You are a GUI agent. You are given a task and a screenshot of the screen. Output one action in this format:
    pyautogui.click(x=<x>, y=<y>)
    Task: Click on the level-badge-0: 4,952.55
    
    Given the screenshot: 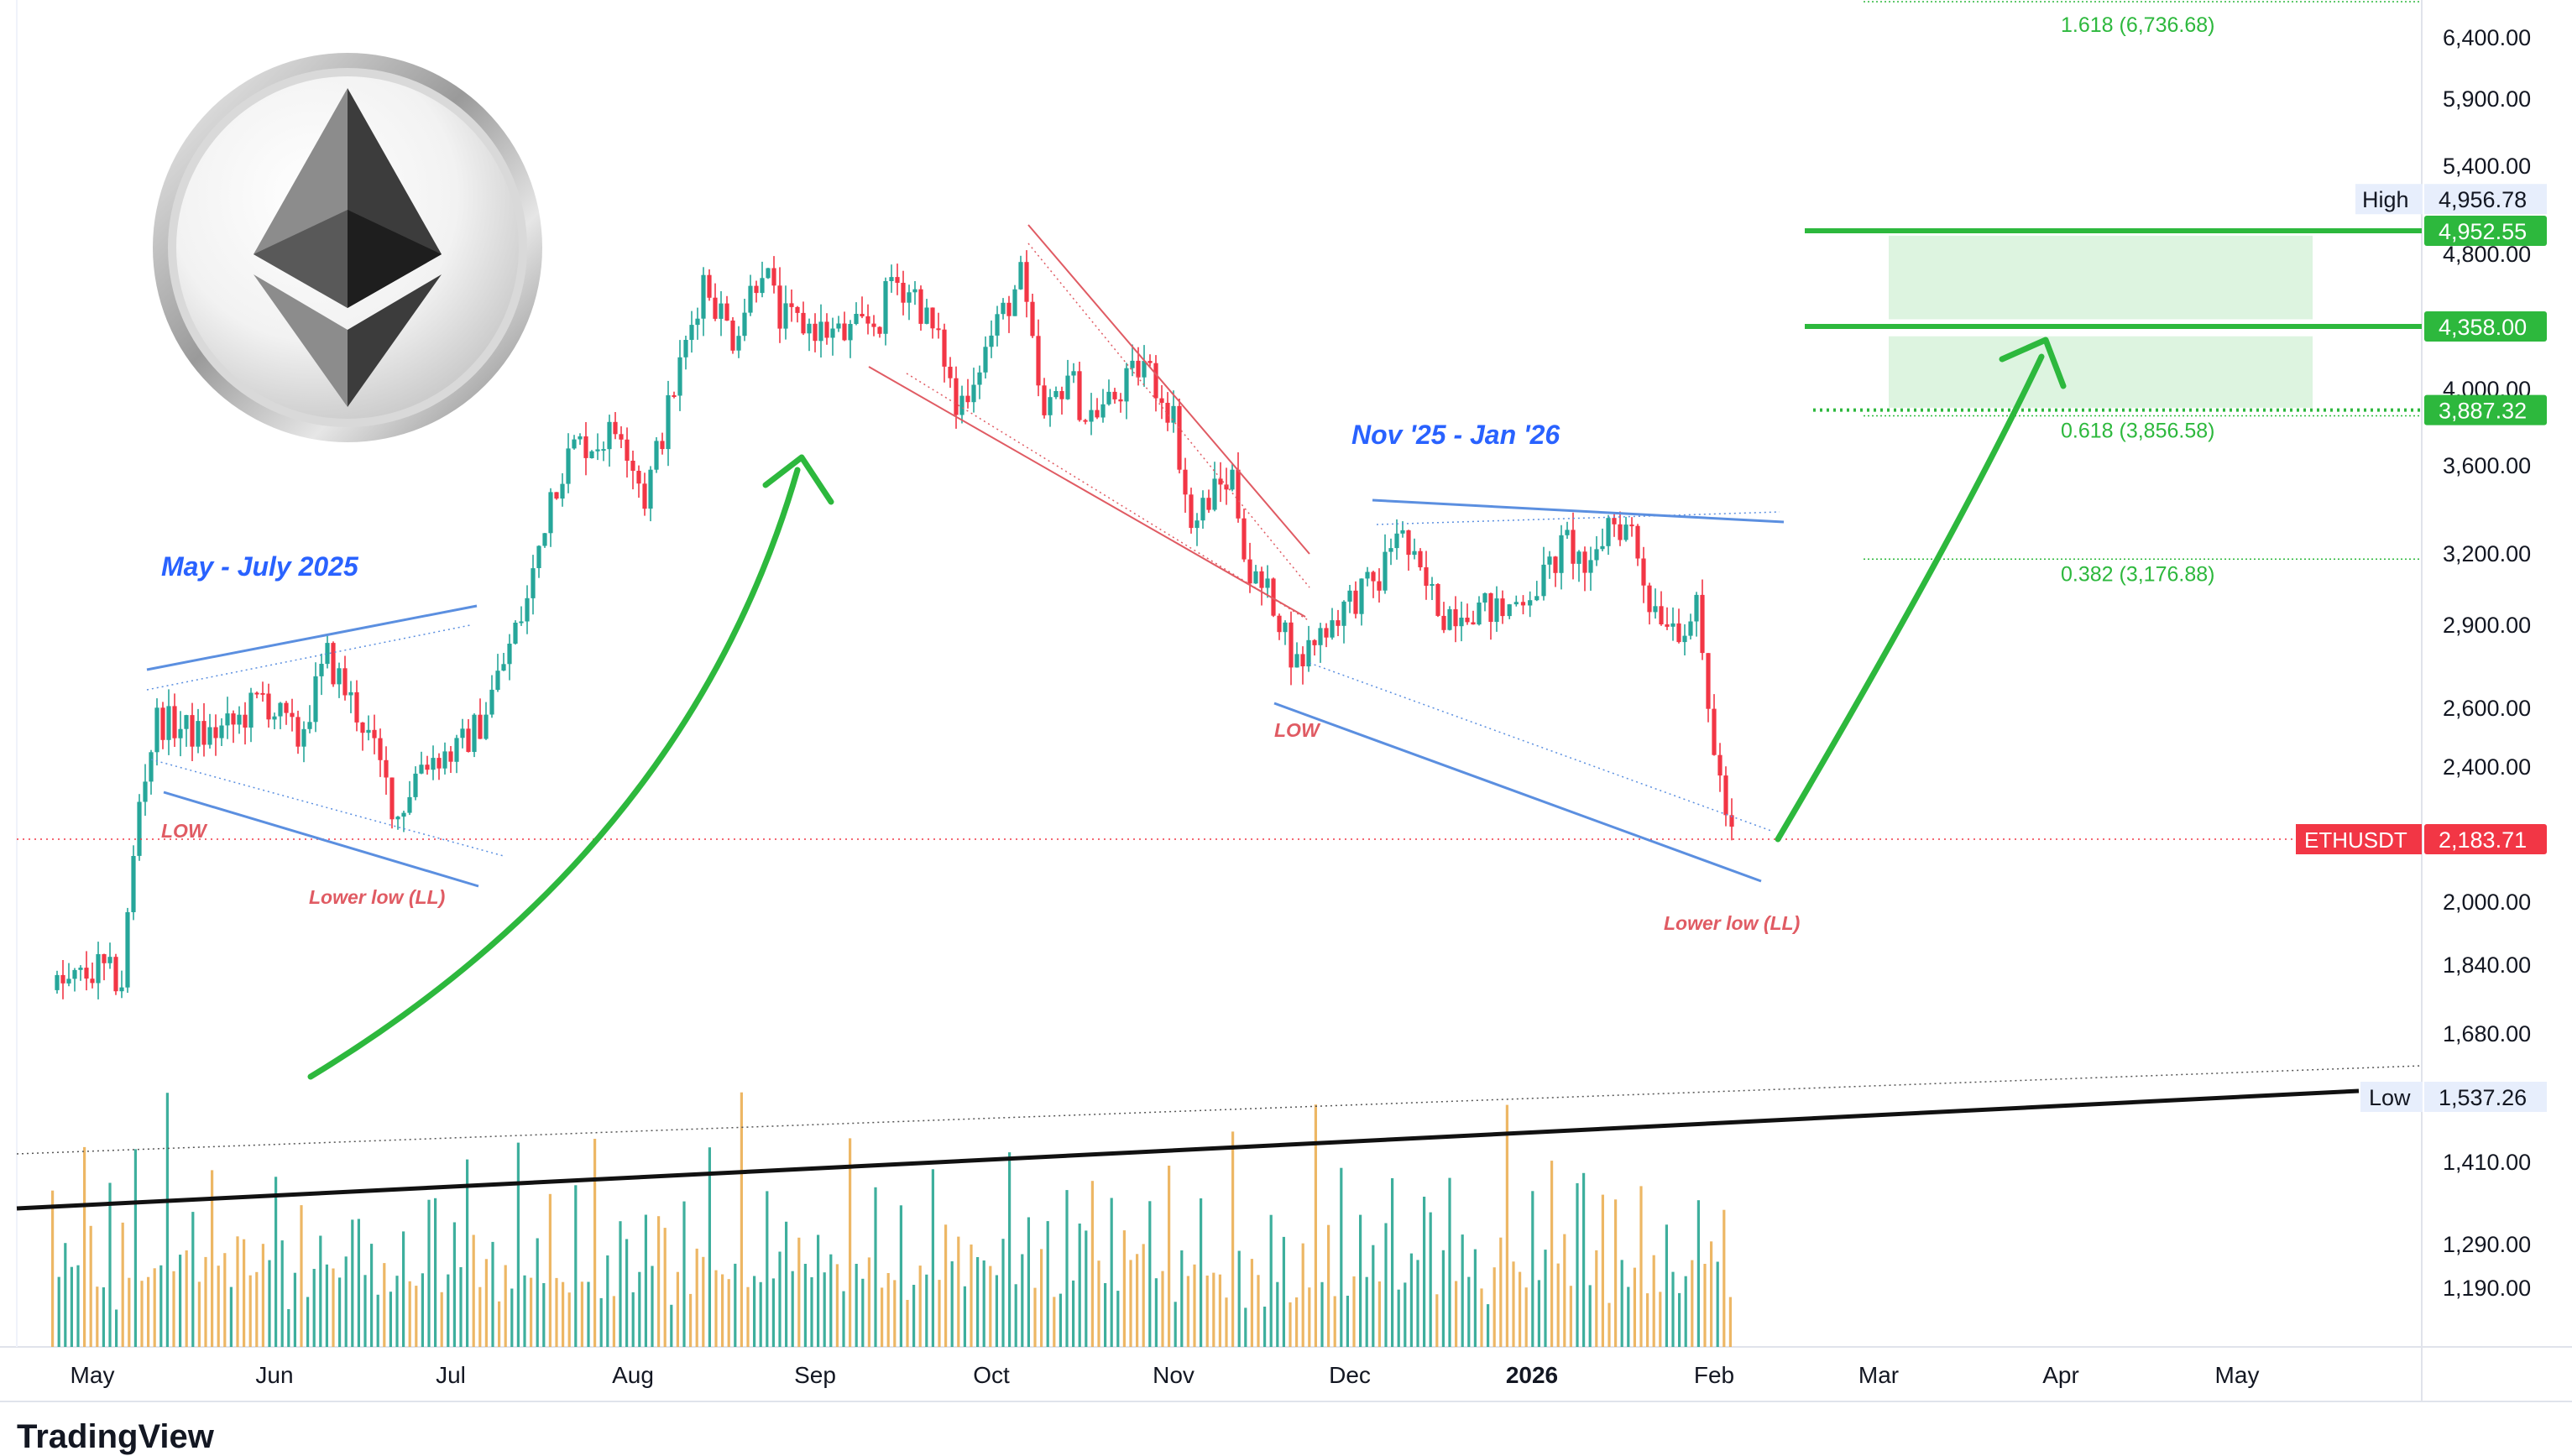 What is the action you would take?
    pyautogui.click(x=2485, y=231)
    